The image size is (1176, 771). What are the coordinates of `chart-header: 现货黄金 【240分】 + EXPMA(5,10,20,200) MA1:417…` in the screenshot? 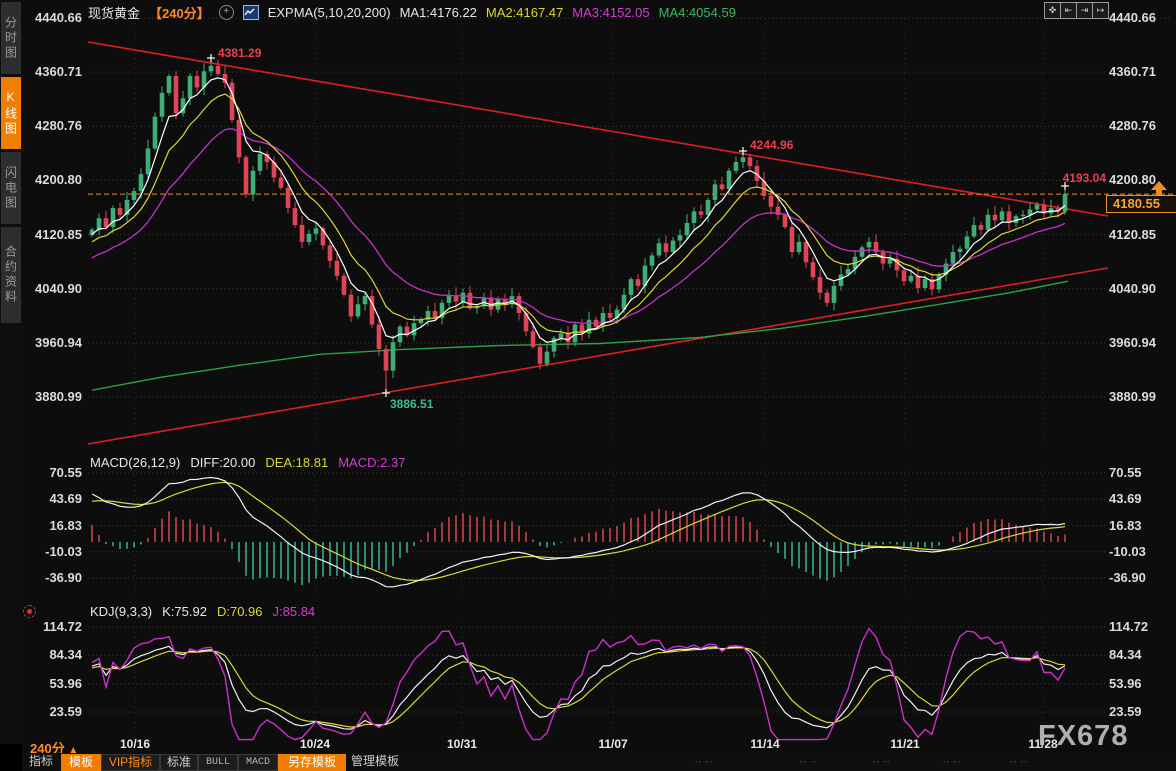 It's located at (412, 12).